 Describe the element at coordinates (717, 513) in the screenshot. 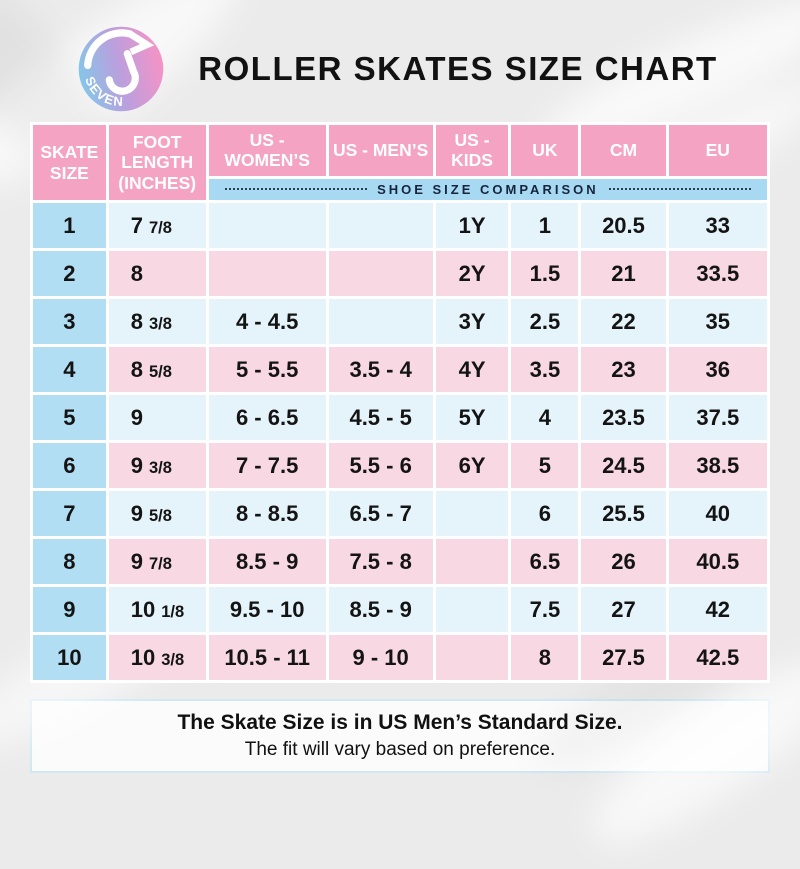

I see `table-cell: 40` at that location.